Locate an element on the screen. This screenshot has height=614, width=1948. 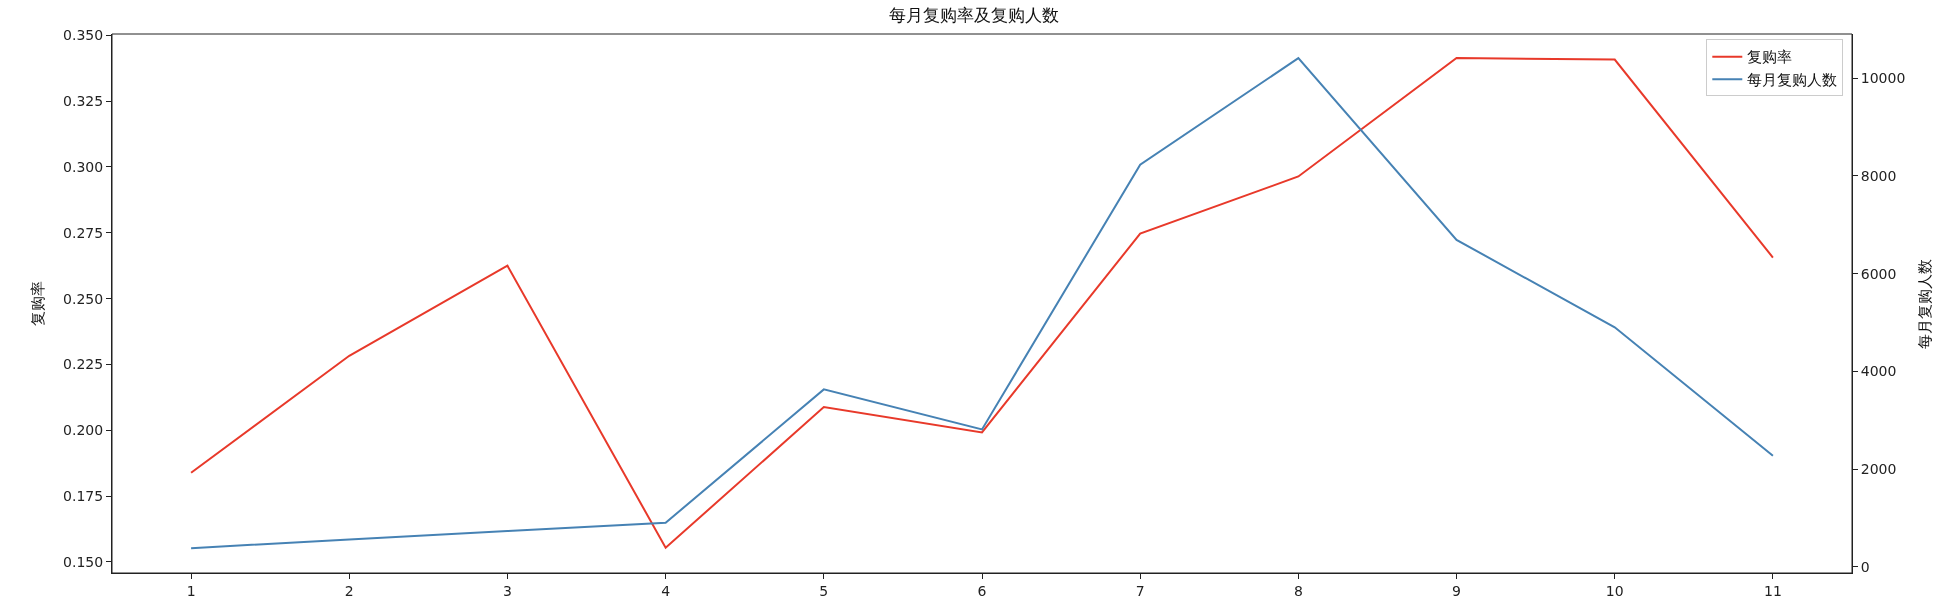
y-tick-label: 0.200 is located at coordinates (83, 430).